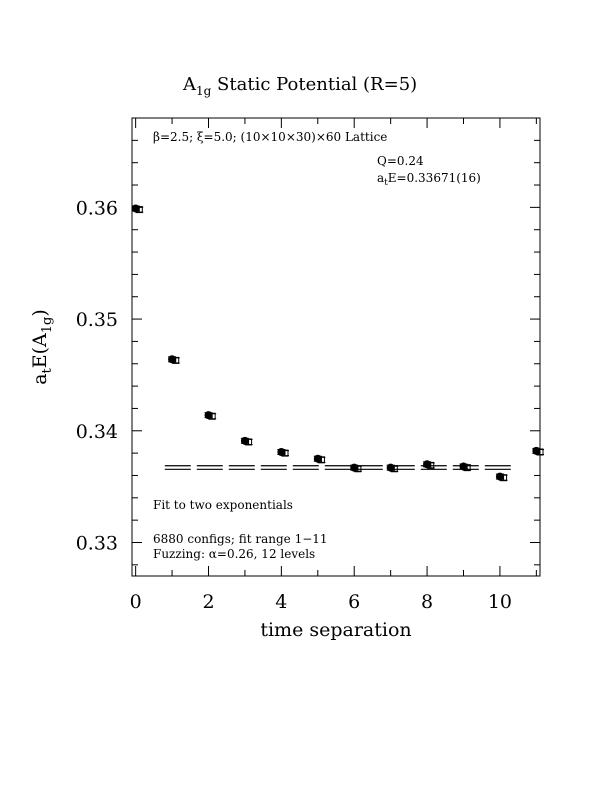  I want to click on chart-title: A1g Static Potential (R=5), so click(299, 86).